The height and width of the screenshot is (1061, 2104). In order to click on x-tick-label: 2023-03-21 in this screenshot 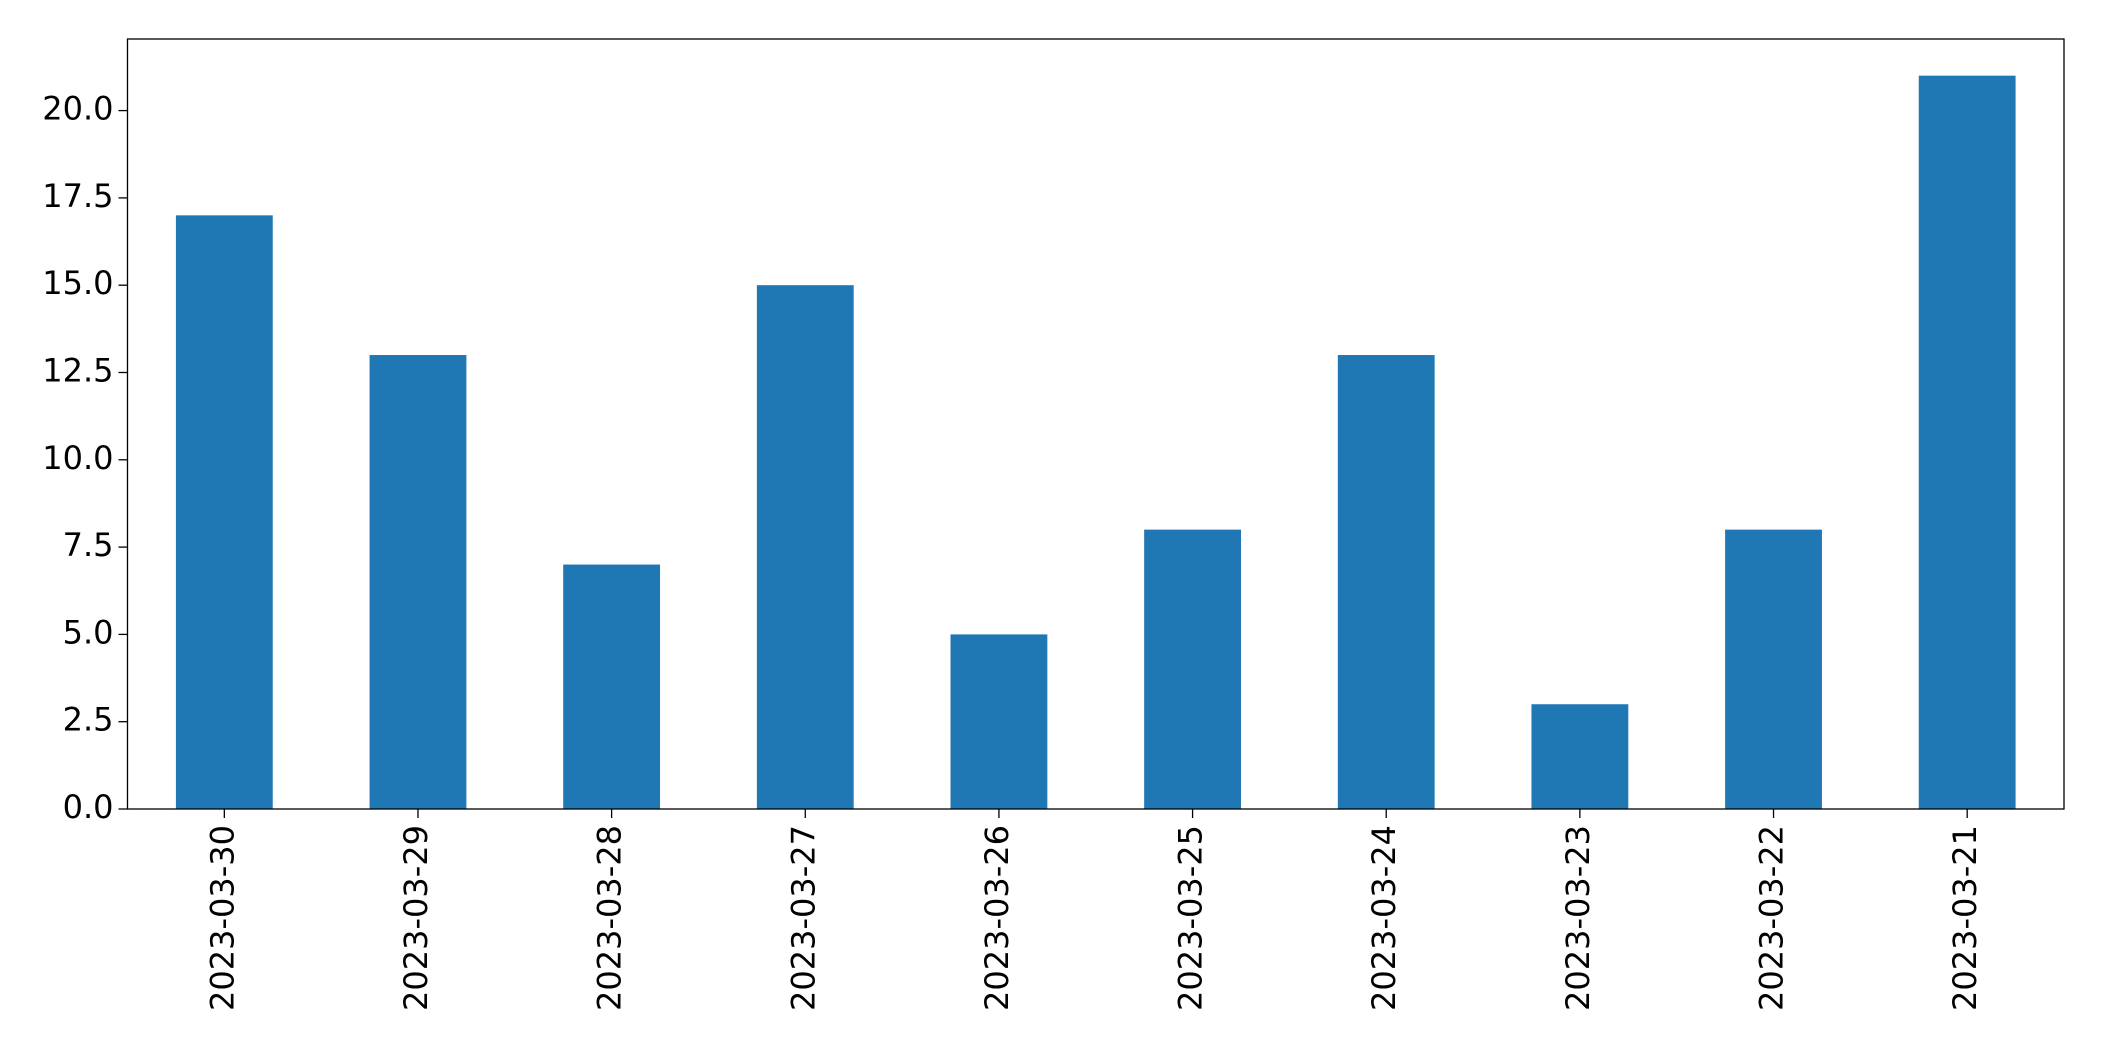, I will do `click(1965, 918)`.